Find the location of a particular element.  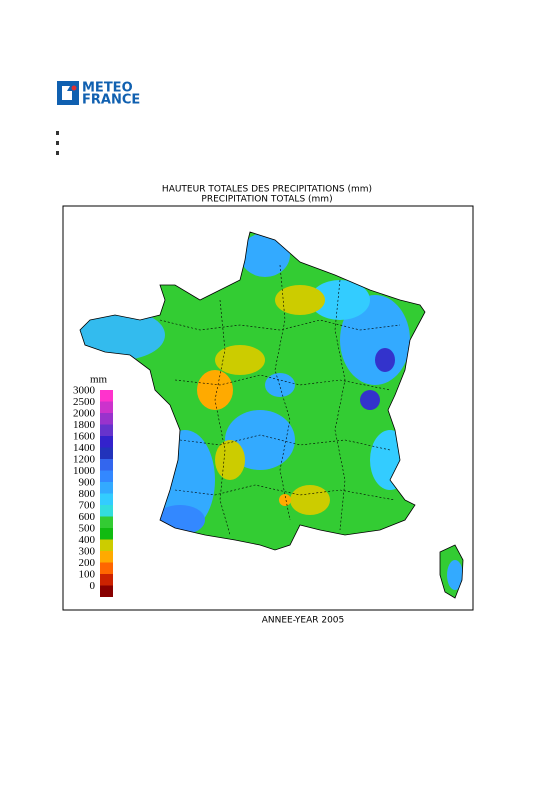

legend-label: 3000 is located at coordinates (84, 391).